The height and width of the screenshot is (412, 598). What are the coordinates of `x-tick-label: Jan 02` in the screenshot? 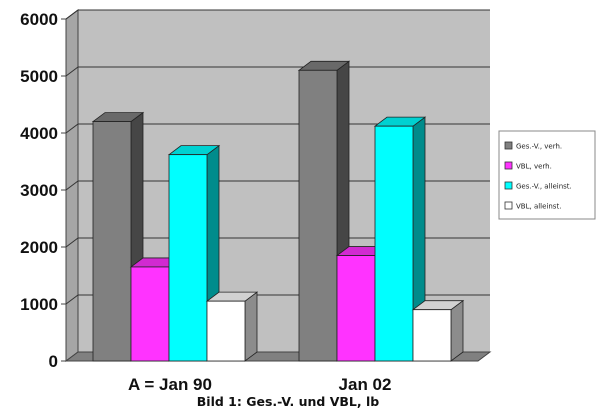 It's located at (365, 384).